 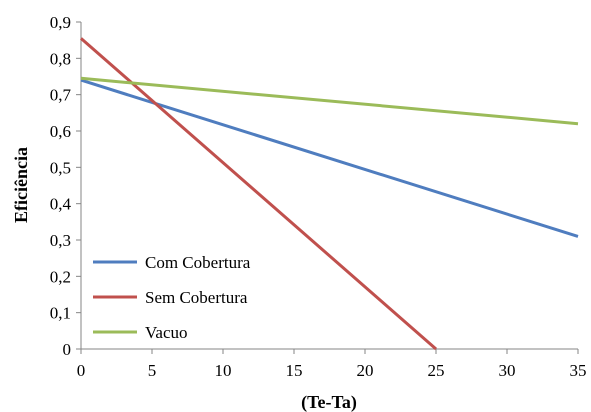 What do you see at coordinates (507, 370) in the screenshot?
I see `x-tick-label: 30` at bounding box center [507, 370].